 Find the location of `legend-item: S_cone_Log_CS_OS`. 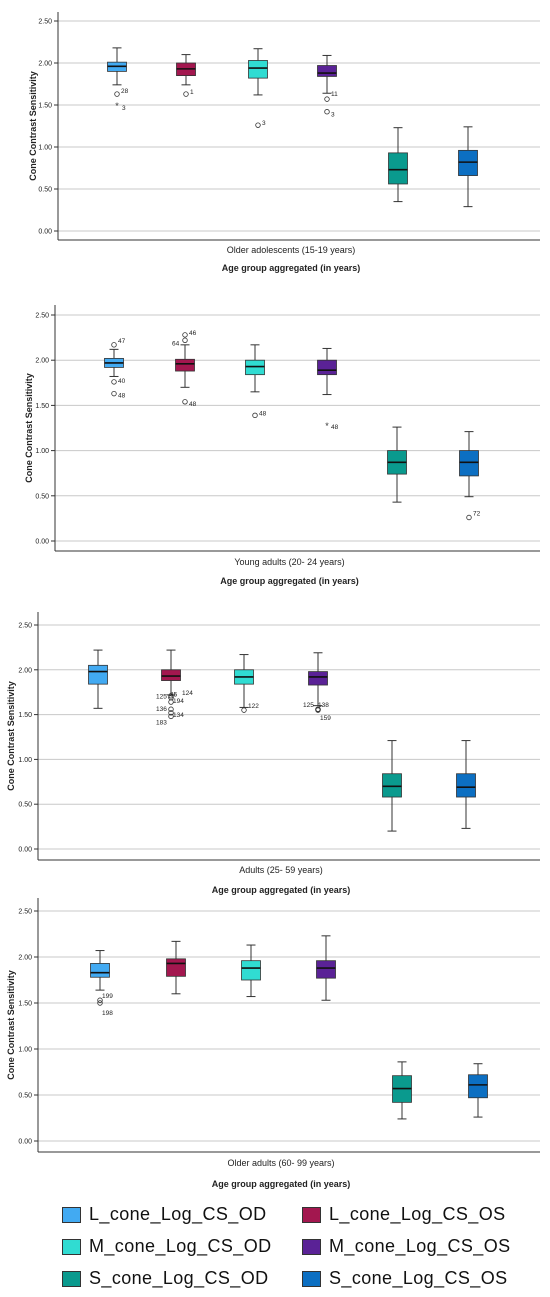

legend-item: S_cone_Log_CS_OS is located at coordinates (405, 1278).